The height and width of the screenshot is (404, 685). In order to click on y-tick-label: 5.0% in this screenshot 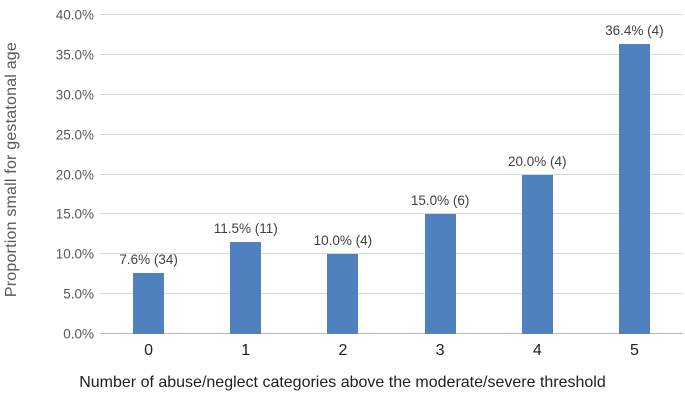, I will do `click(78, 294)`.